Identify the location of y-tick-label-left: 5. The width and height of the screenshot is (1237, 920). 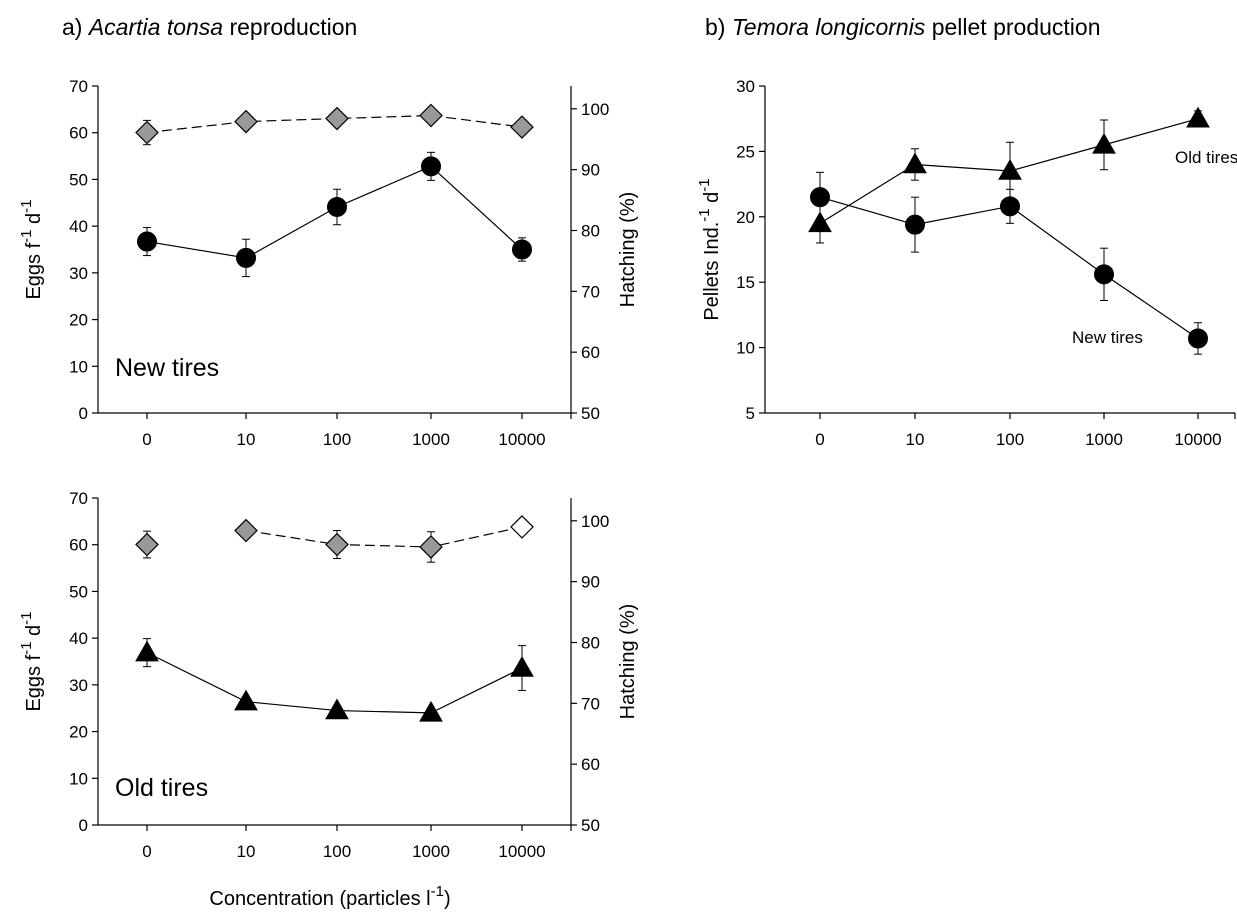
(750, 413).